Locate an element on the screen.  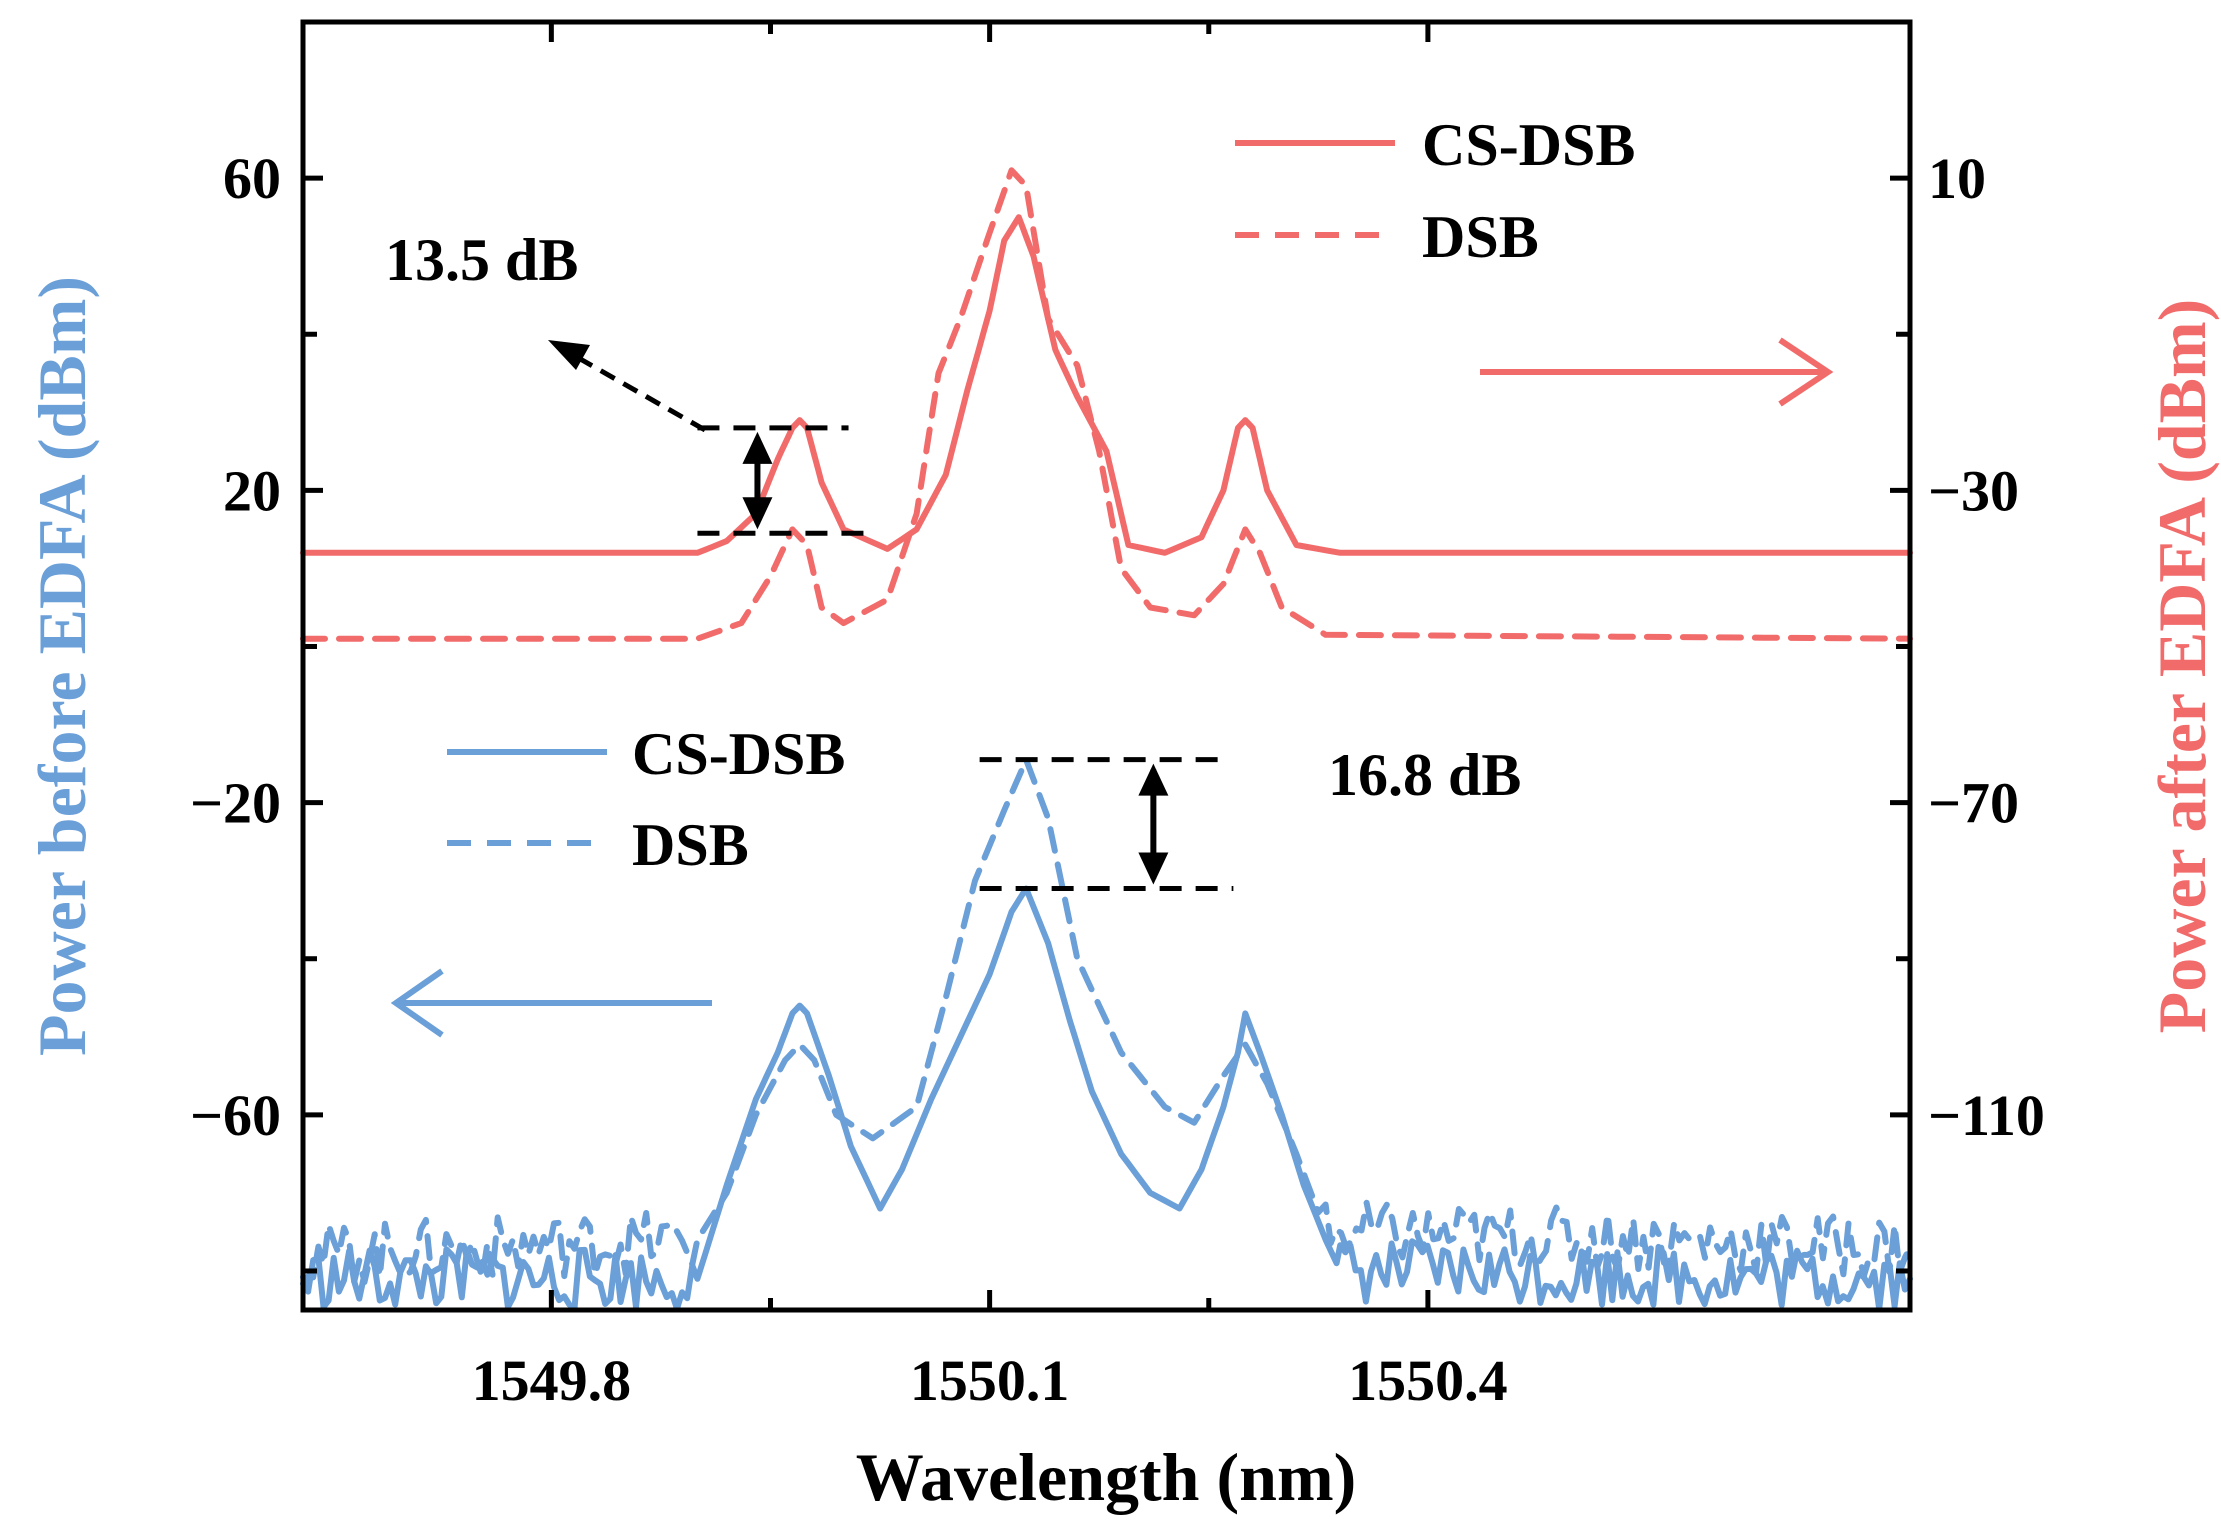
annotation-13-5-pointer-head-icon is located at coordinates (569, 355).